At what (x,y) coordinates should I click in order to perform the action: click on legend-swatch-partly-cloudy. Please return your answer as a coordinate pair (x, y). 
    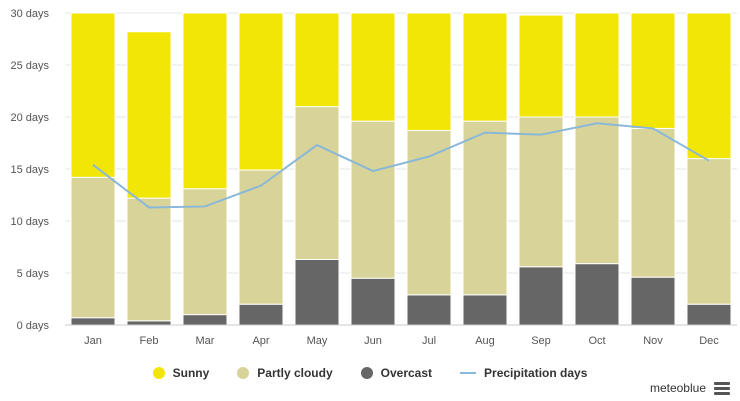
    Looking at the image, I should click on (243, 373).